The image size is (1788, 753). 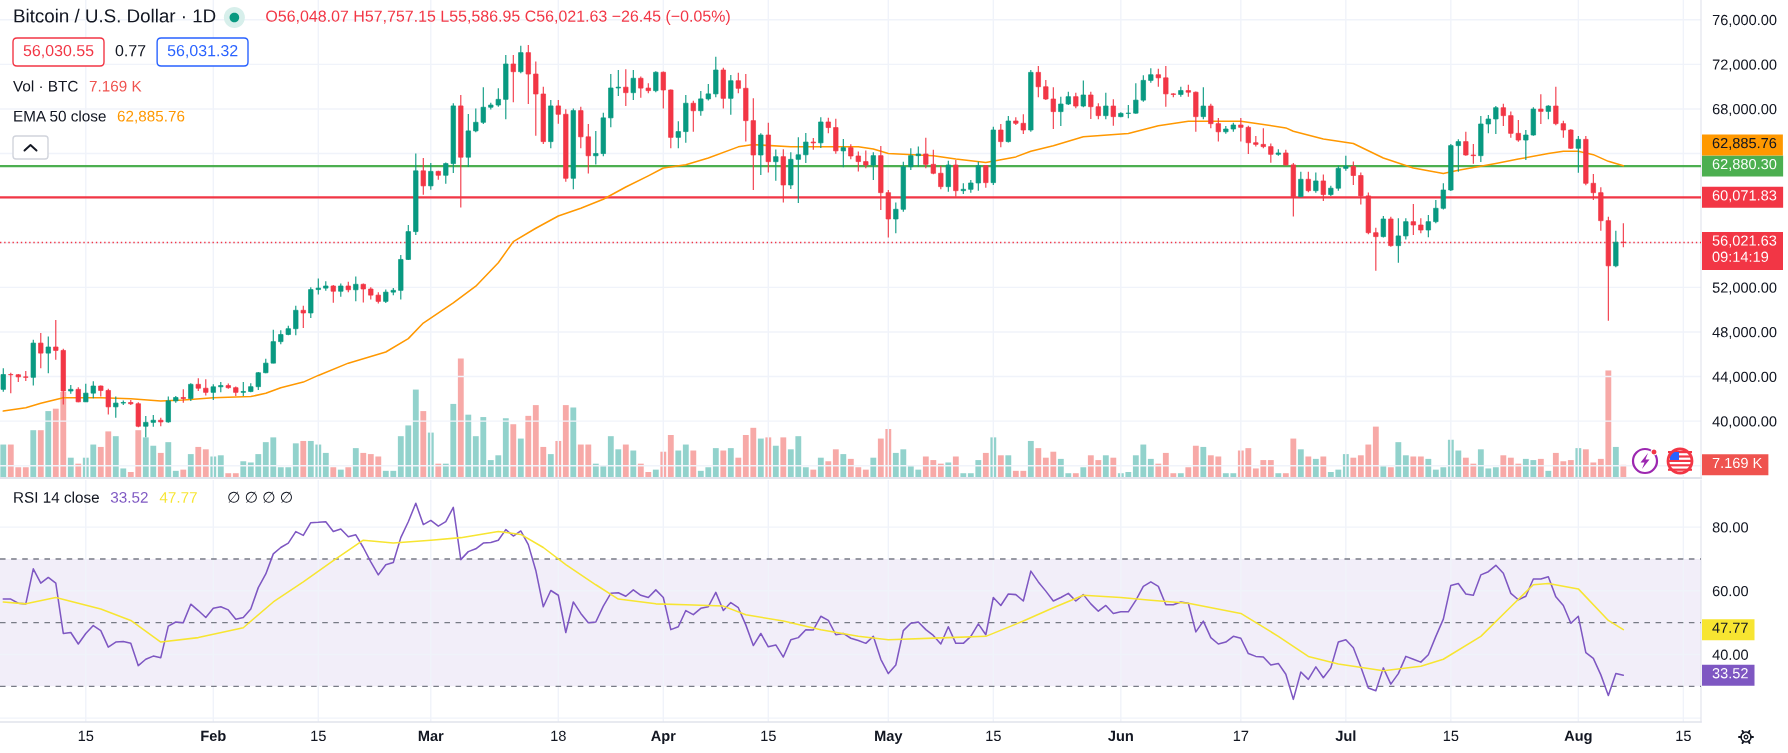 What do you see at coordinates (1744, 377) in the screenshot?
I see `y-tick-label: 44,000.00` at bounding box center [1744, 377].